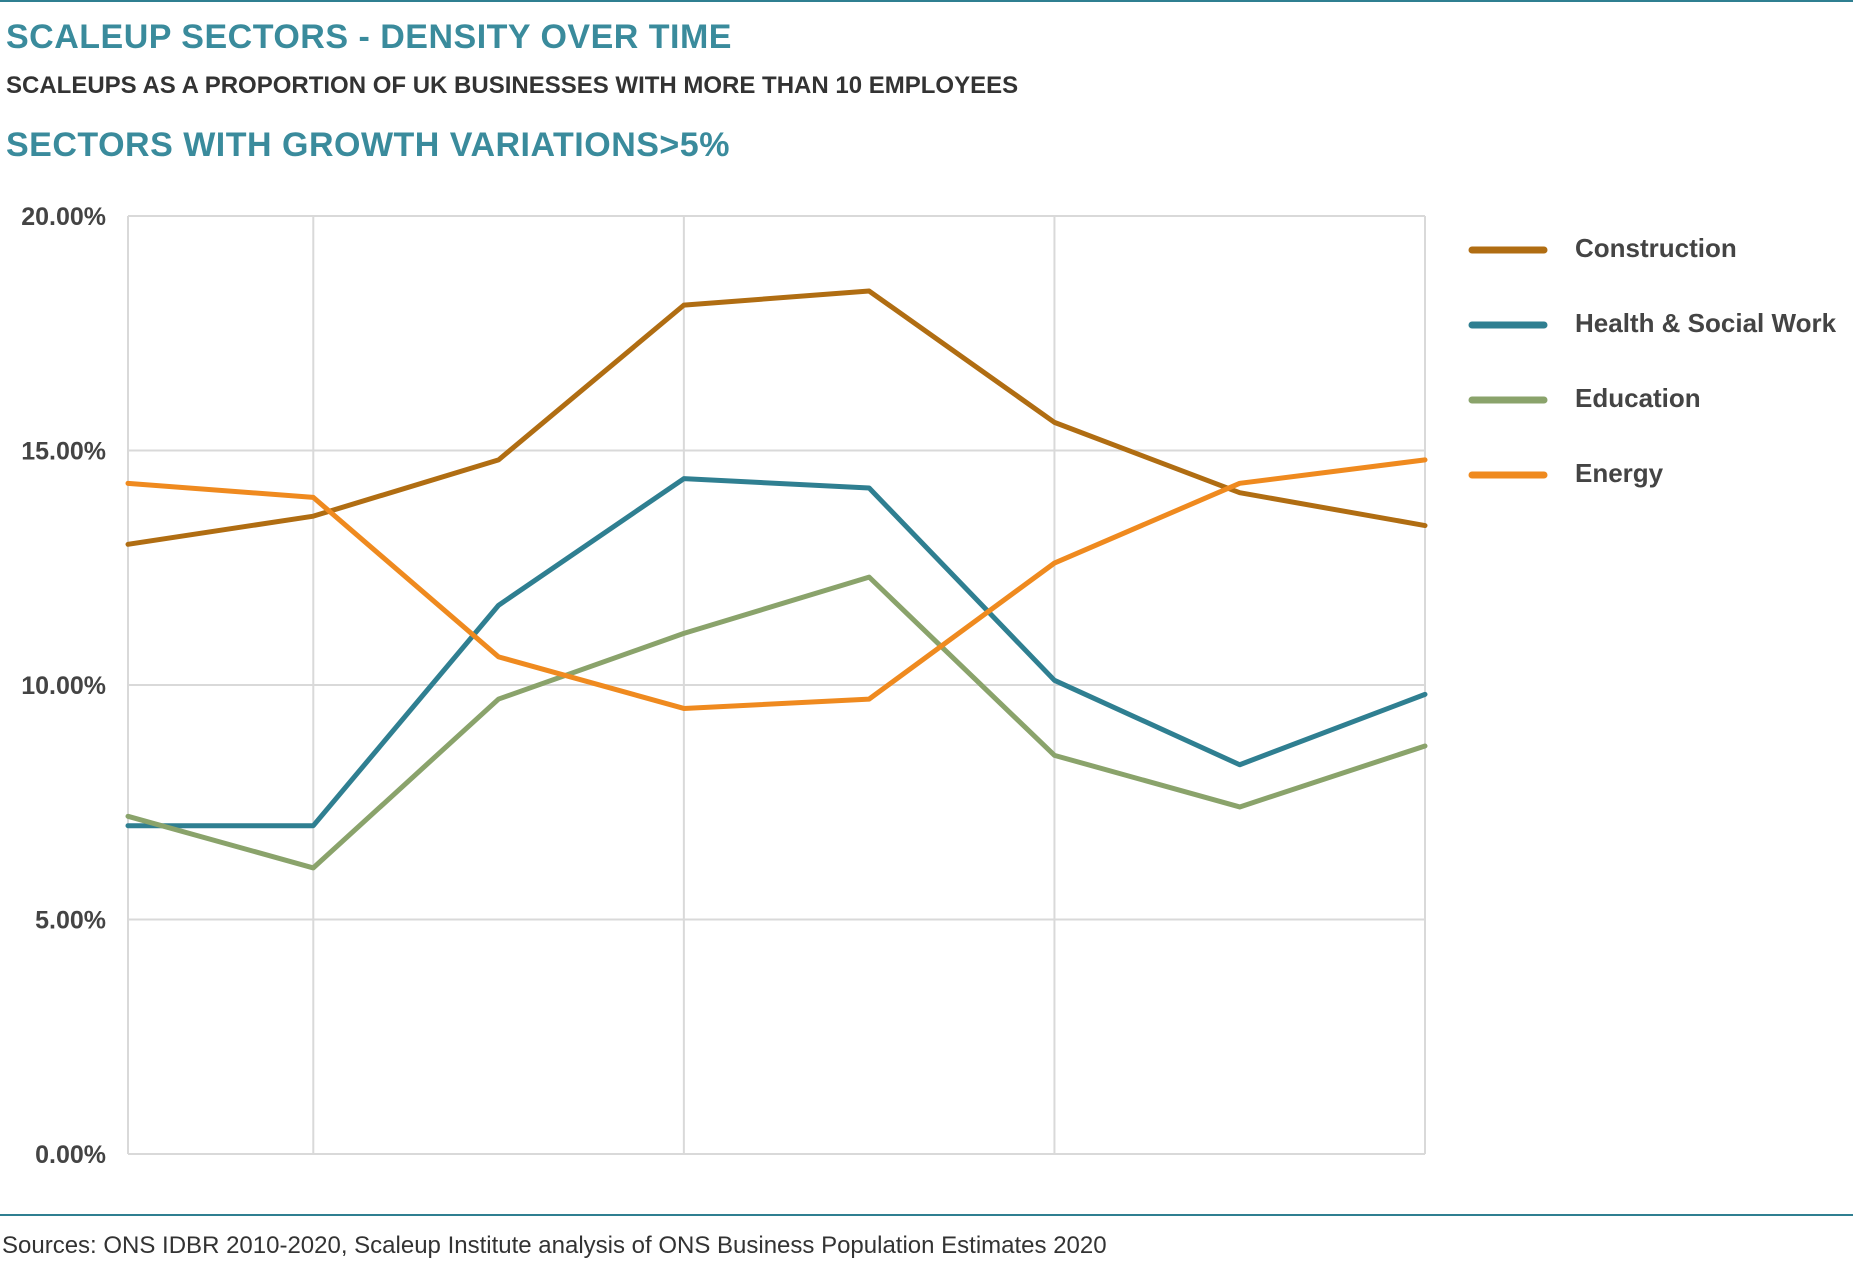 The width and height of the screenshot is (1853, 1263). Describe the element at coordinates (1706, 323) in the screenshot. I see `legend-label: Health & Social Work` at that location.